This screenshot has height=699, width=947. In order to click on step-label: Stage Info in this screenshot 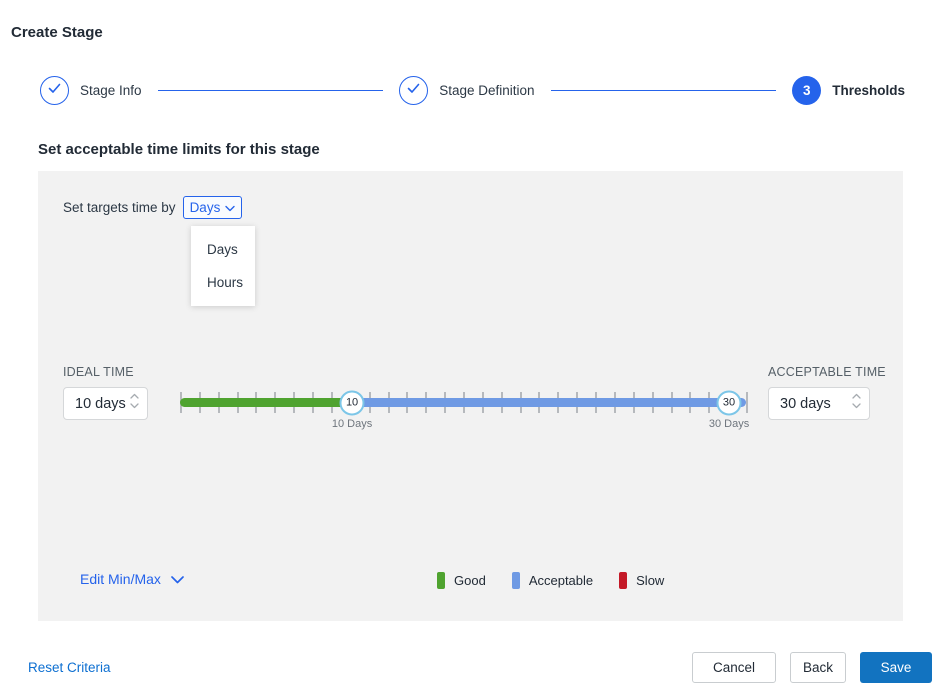, I will do `click(111, 90)`.